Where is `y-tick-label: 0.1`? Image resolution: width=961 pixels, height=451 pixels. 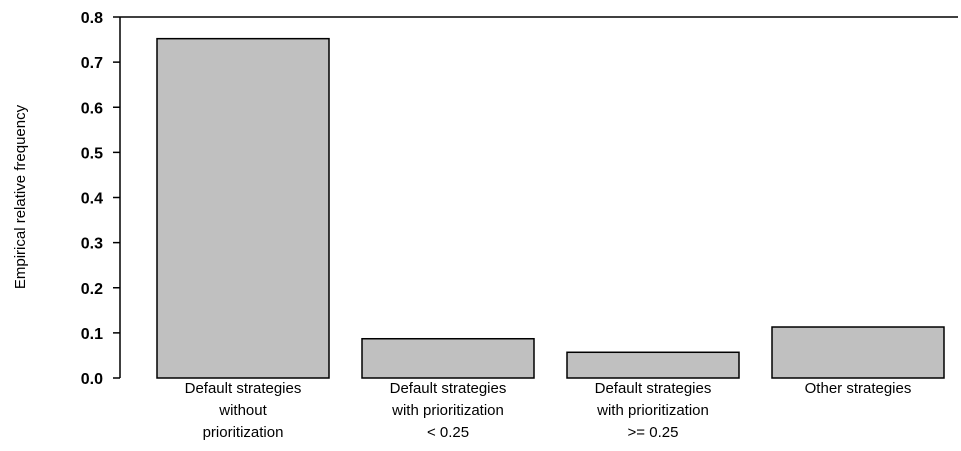 y-tick-label: 0.1 is located at coordinates (92, 334).